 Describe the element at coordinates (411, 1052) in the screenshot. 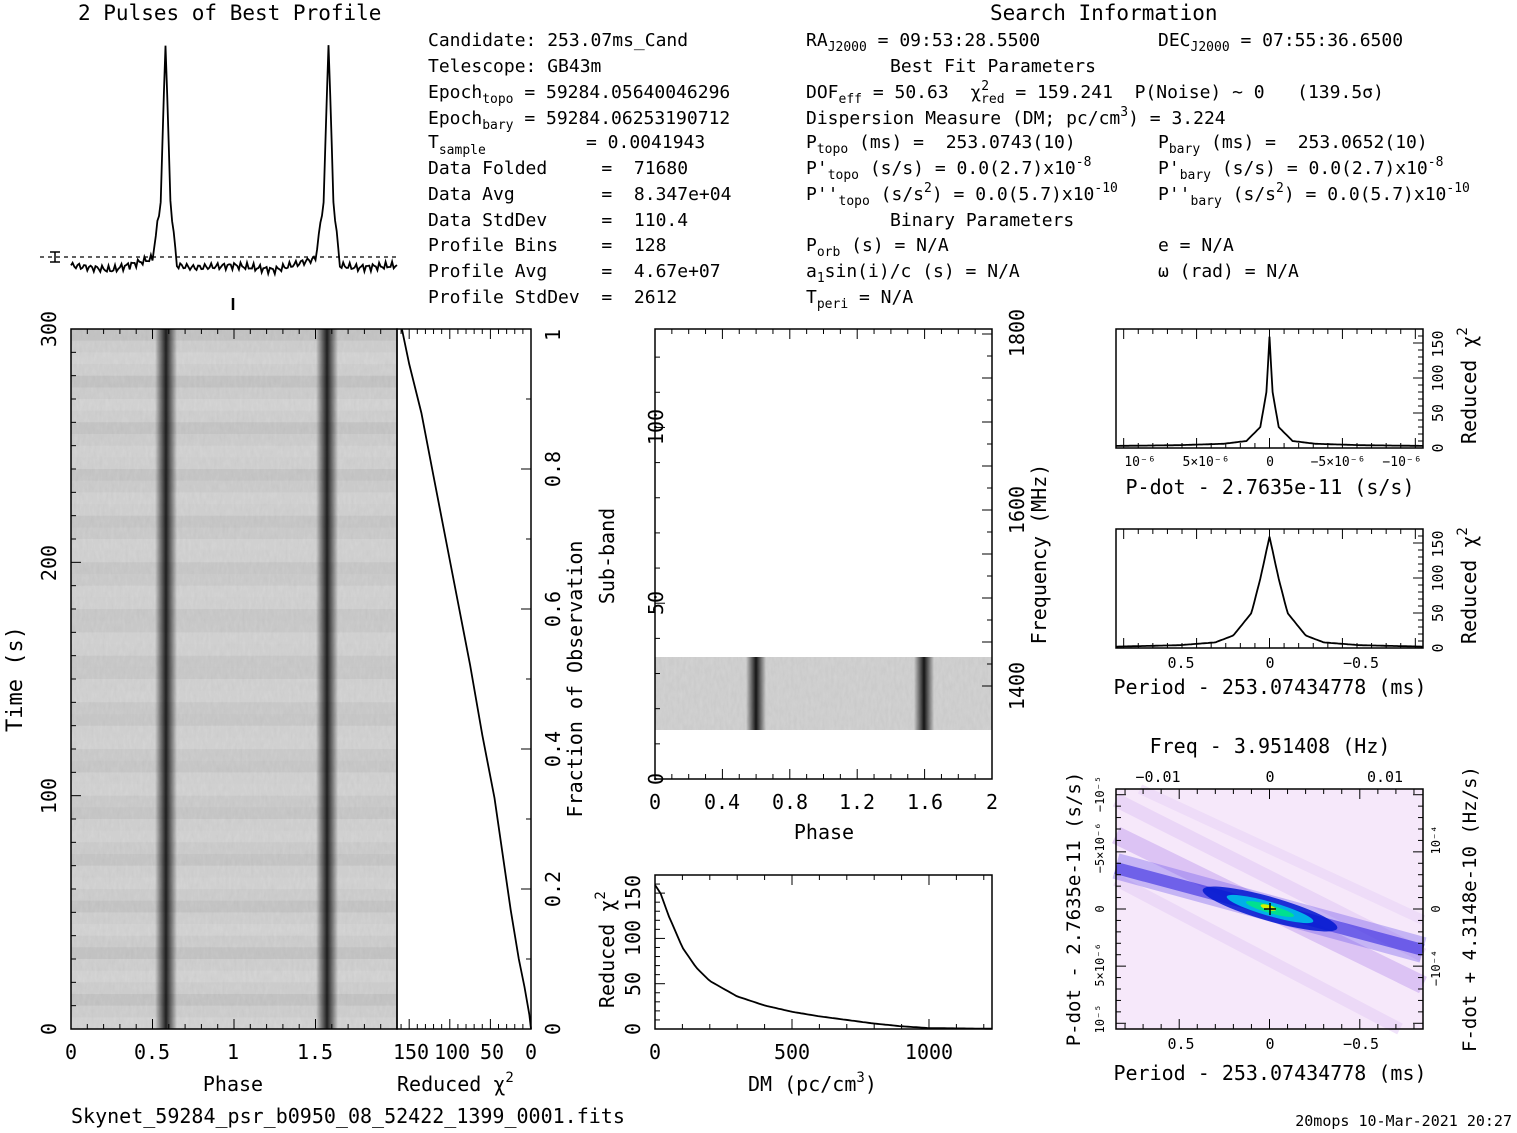

I see `tc-xtick-0: 150` at that location.